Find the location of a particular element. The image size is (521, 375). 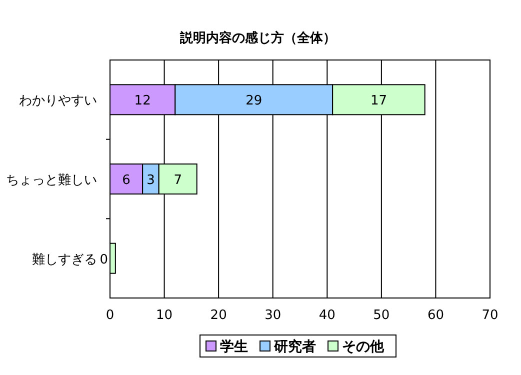

y-tick-label: 難しすぎる is located at coordinates (64, 260).